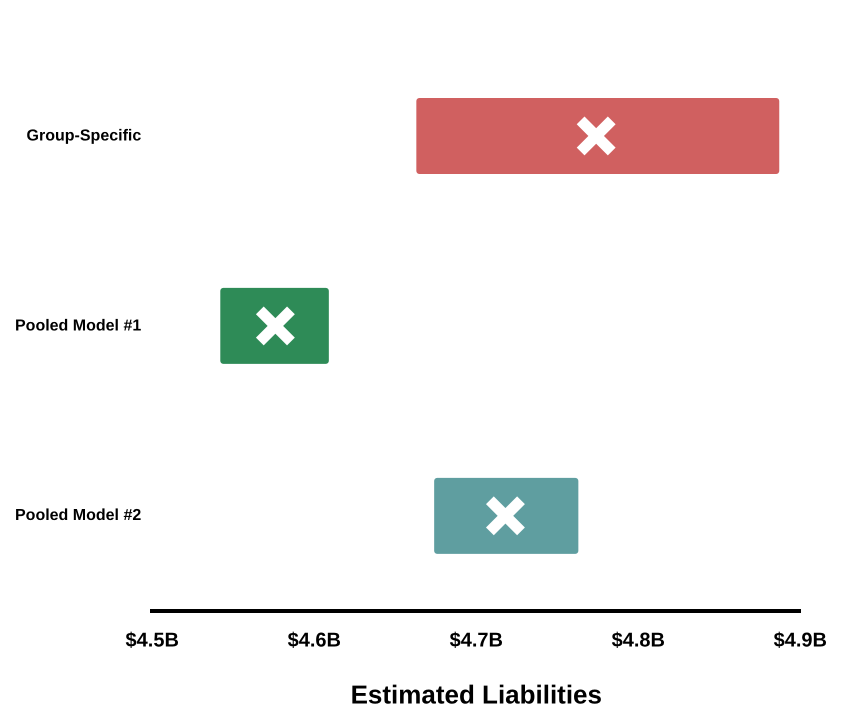 The width and height of the screenshot is (853, 728). I want to click on x-tick-label: $4.5B, so click(152, 640).